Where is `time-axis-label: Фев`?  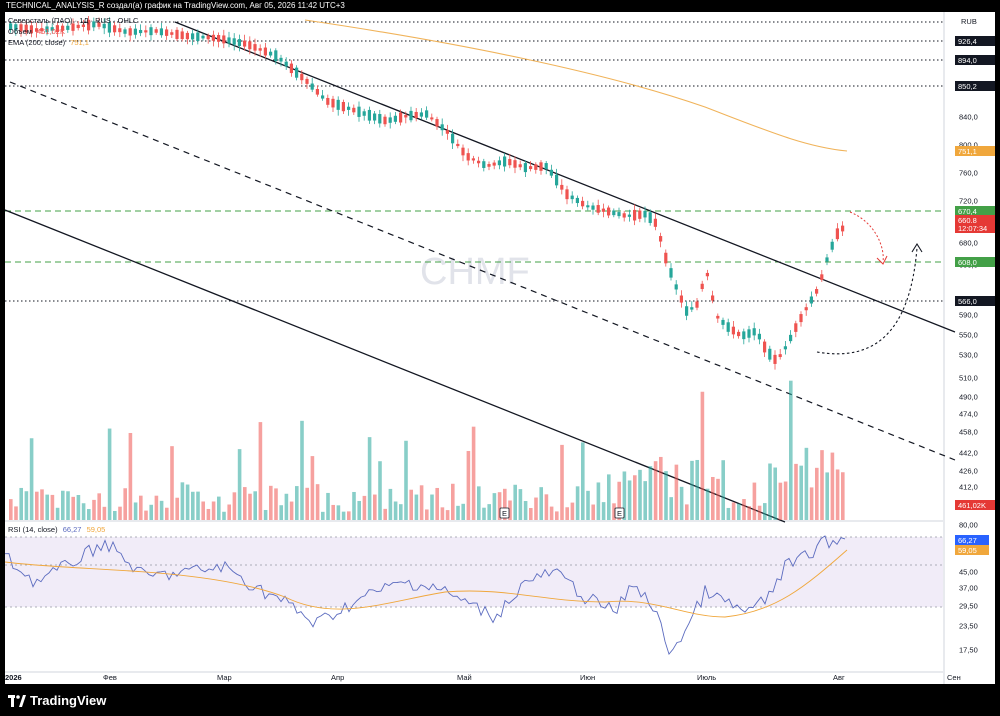
time-axis-label: Фев is located at coordinates (110, 677).